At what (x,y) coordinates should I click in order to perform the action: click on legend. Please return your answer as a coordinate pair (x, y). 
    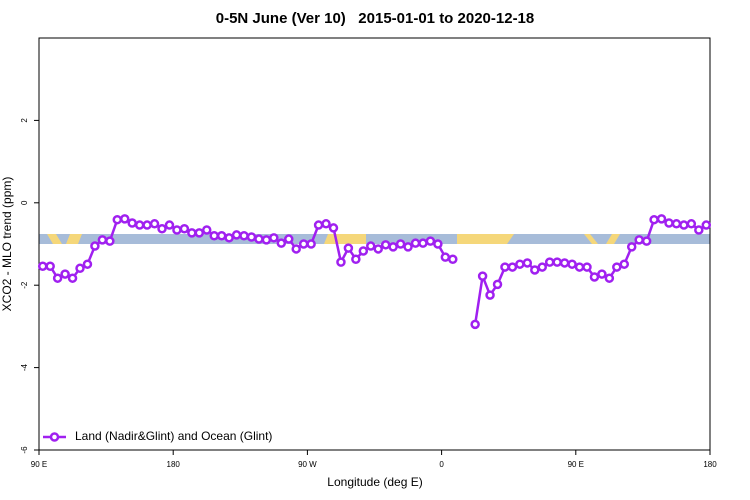
    Looking at the image, I should click on (160, 437).